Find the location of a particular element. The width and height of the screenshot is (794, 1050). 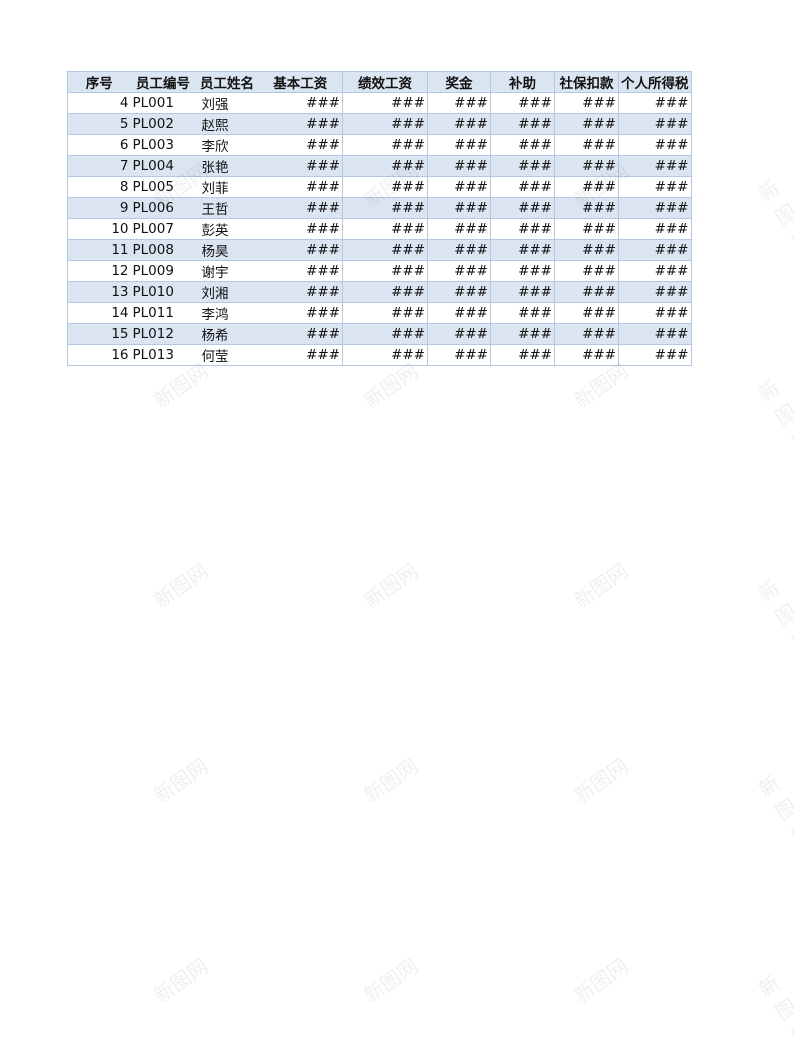

cell-emp-name: 张艳 is located at coordinates (227, 166).